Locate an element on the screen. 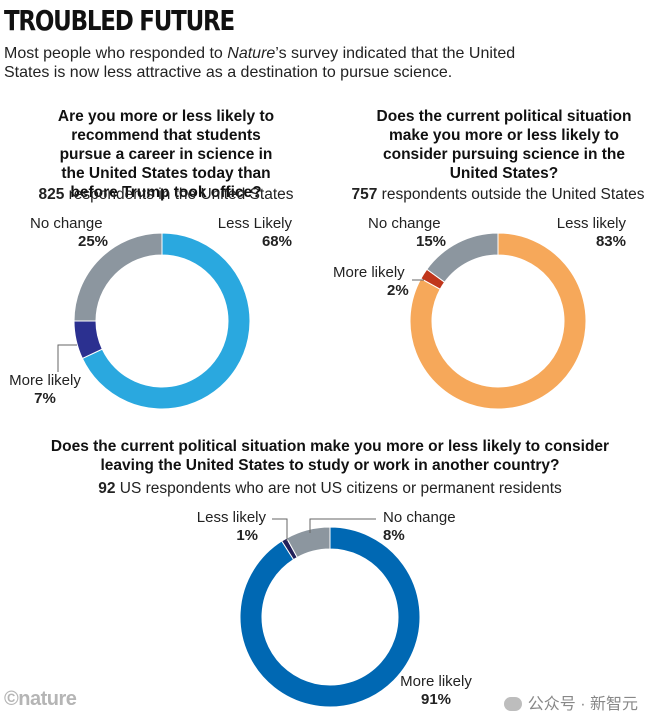 This screenshot has height=726, width=660. label-no-change-3: No change 8% is located at coordinates (419, 526).